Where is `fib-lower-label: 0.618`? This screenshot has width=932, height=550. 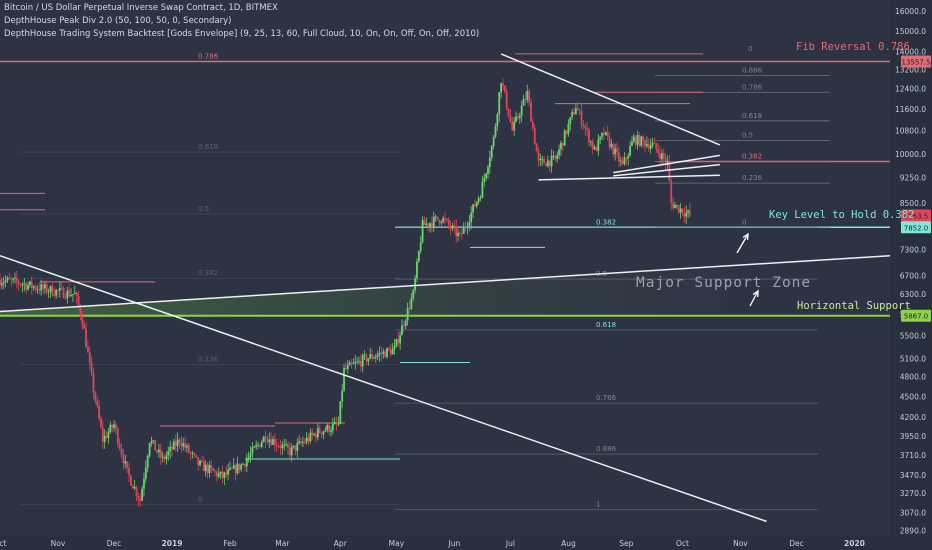
fib-lower-label: 0.618 is located at coordinates (606, 325).